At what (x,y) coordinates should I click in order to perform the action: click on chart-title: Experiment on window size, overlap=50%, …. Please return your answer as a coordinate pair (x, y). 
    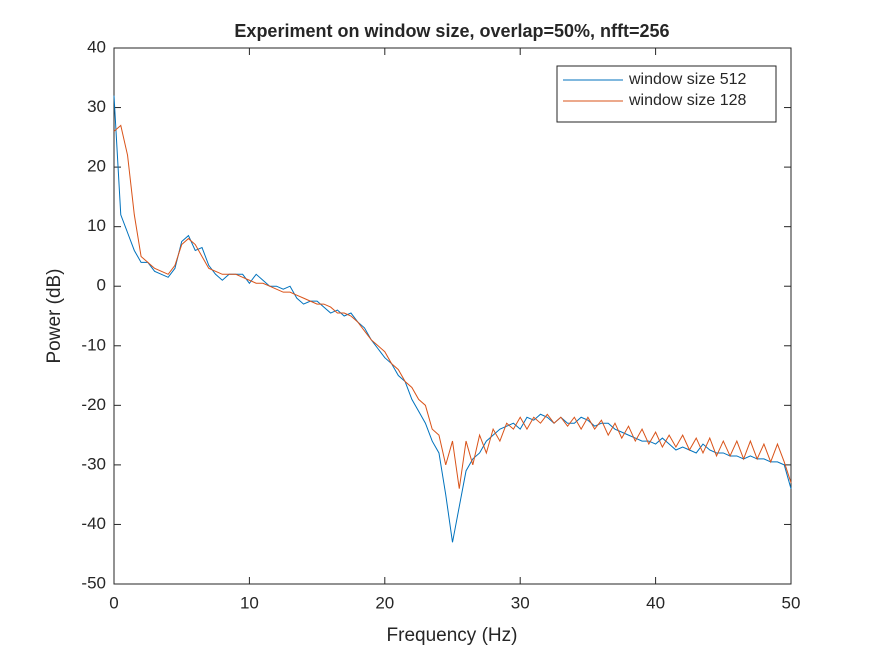
    Looking at the image, I should click on (451, 31).